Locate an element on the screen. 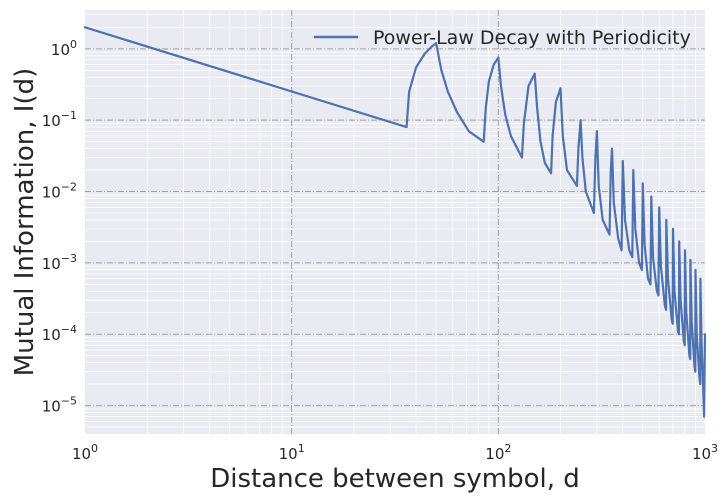 This screenshot has width=728, height=503. legend: Power-Law Decay with Periodicity is located at coordinates (502, 38).